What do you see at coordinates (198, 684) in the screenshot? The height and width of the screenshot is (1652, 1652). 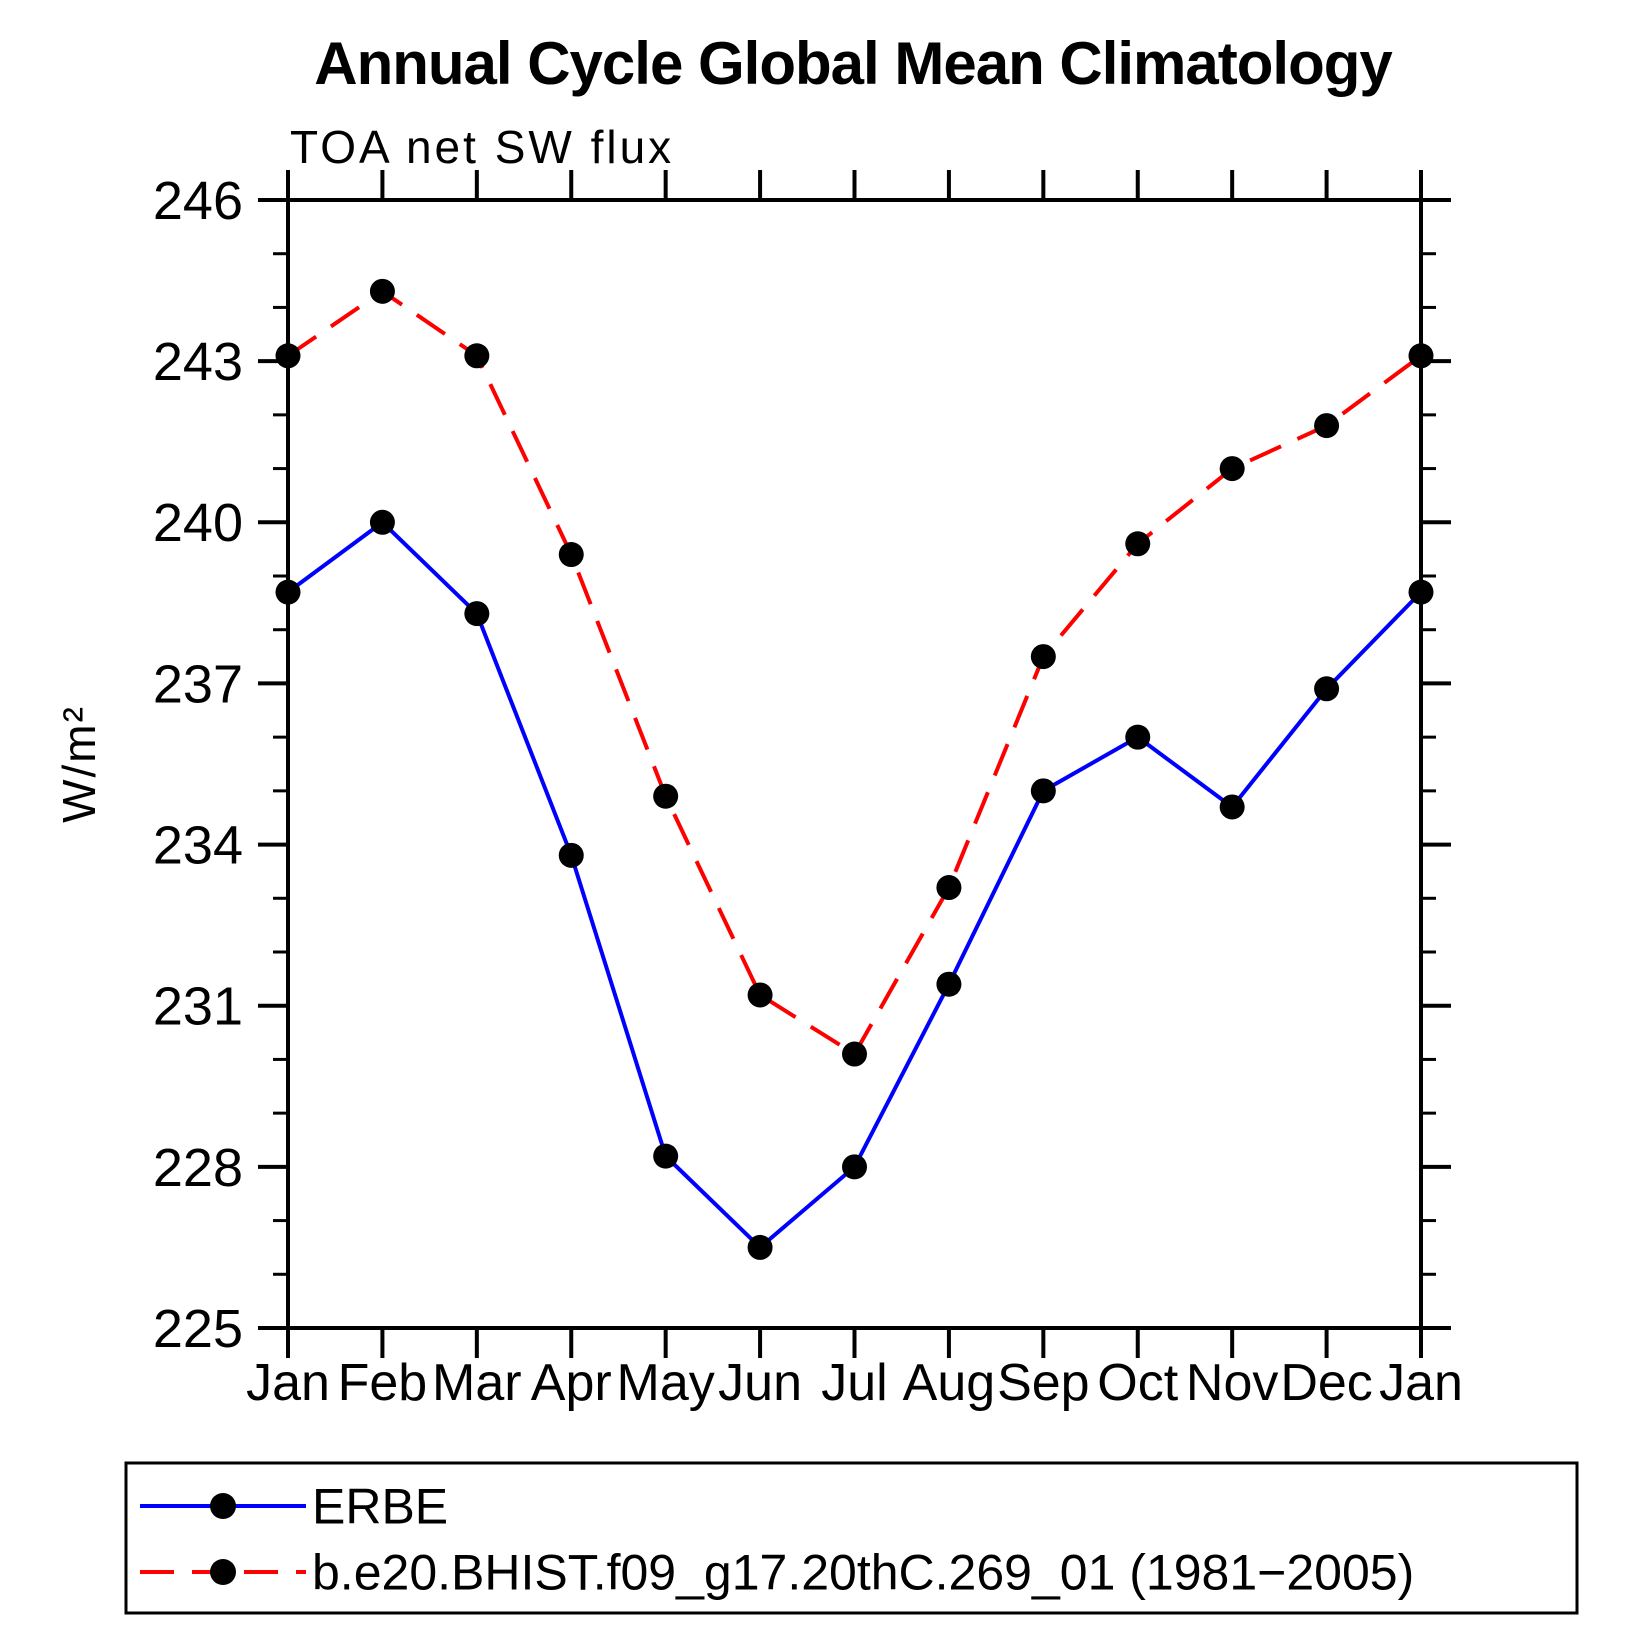 I see `y-tick-label: 237` at bounding box center [198, 684].